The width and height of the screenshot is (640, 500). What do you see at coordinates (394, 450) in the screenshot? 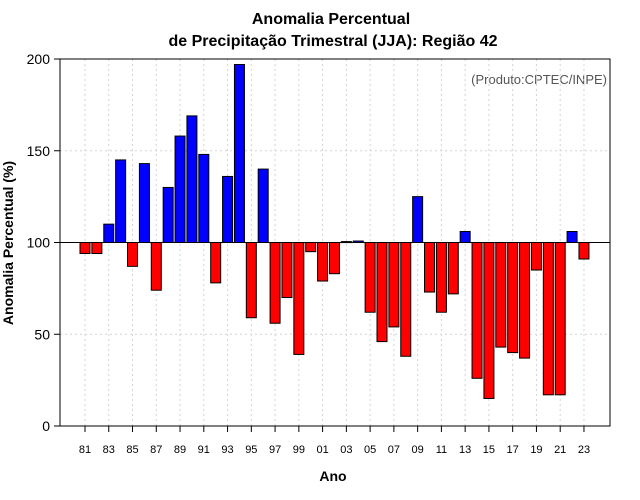
I see `x-tick-label: 07` at bounding box center [394, 450].